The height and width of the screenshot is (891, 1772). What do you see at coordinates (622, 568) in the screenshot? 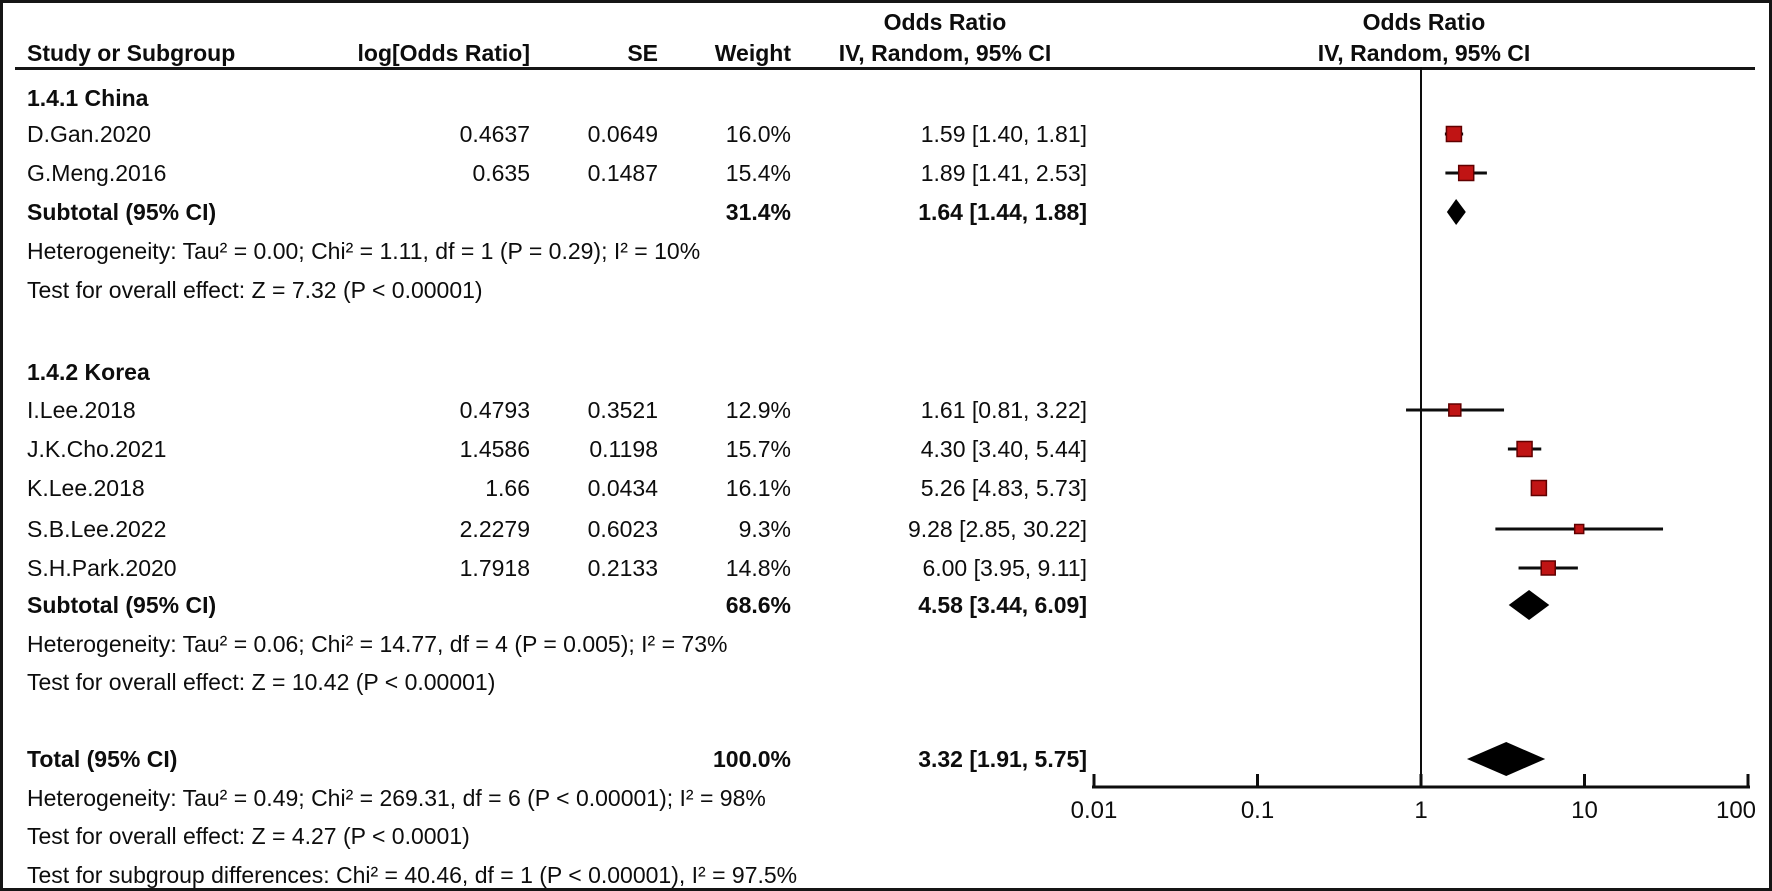
I see `study-se: 0.2133` at bounding box center [622, 568].